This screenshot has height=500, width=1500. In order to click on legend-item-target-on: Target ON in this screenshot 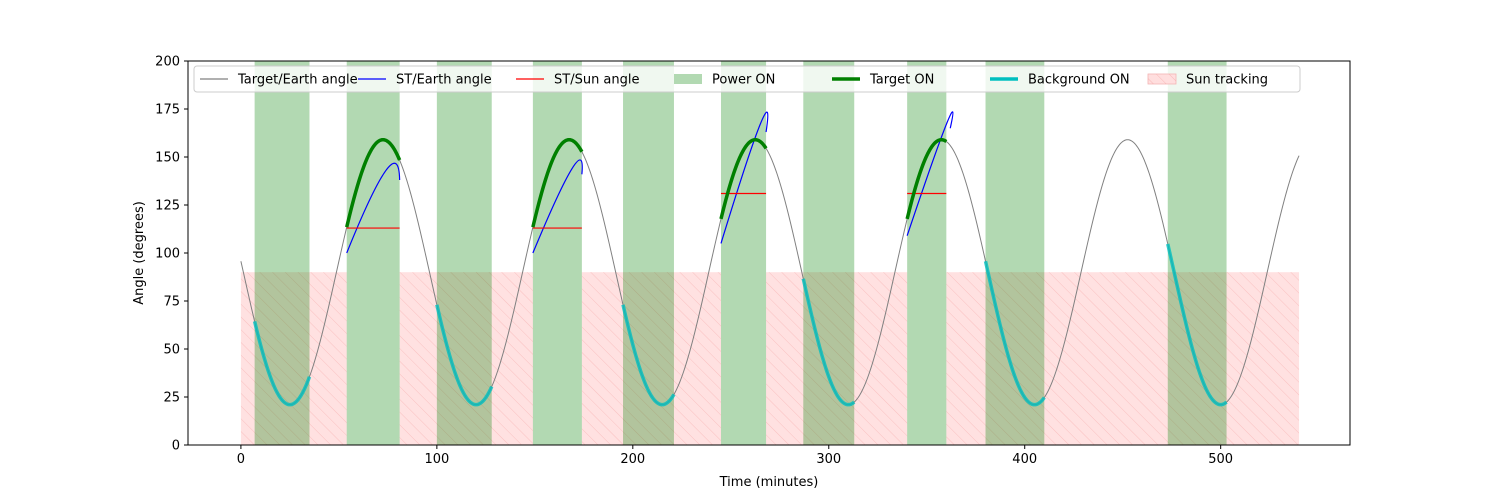, I will do `click(883, 80)`.